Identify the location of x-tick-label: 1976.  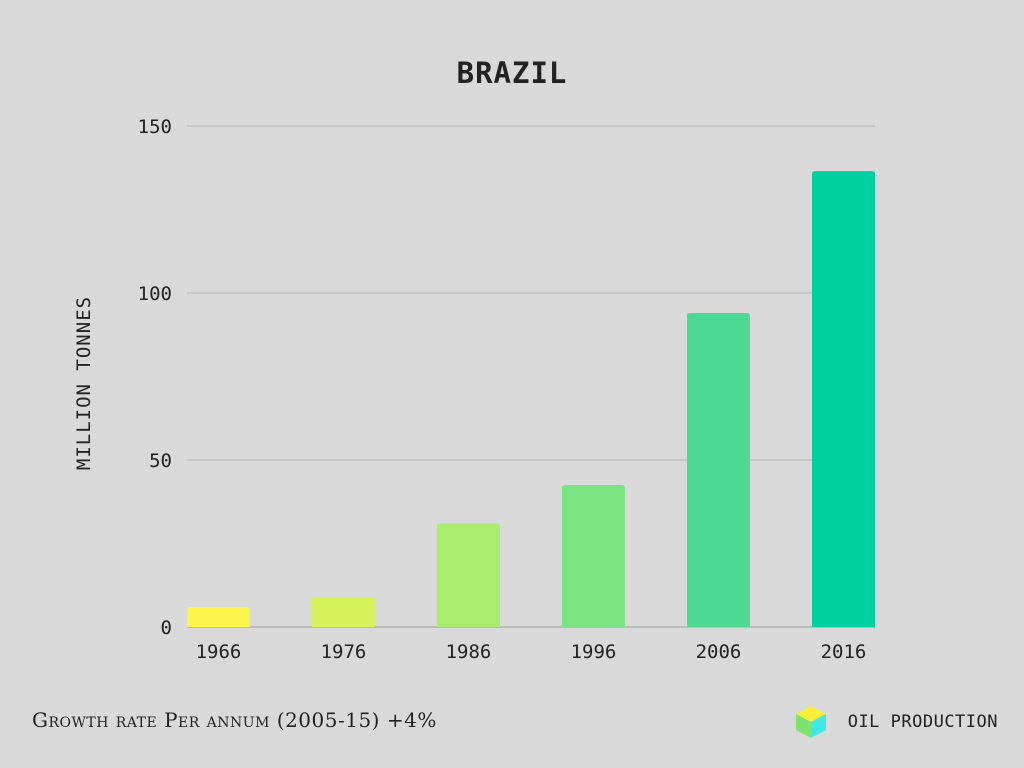
(344, 652).